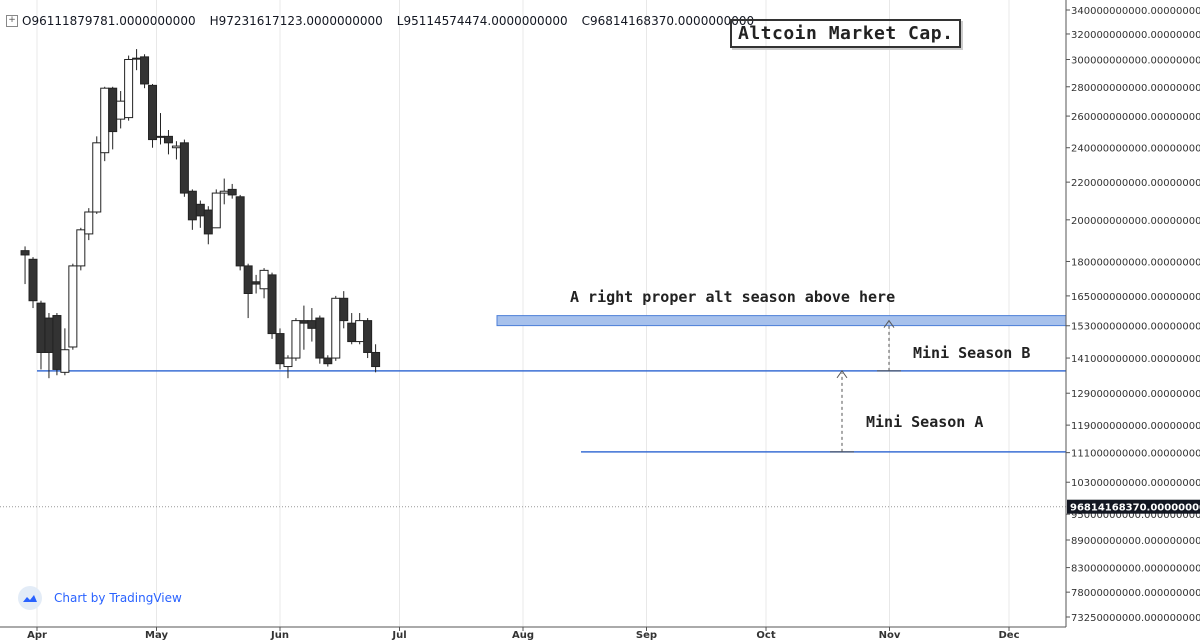 This screenshot has width=1200, height=641. I want to click on open-value: O96111879781.0000000000, so click(109, 21).